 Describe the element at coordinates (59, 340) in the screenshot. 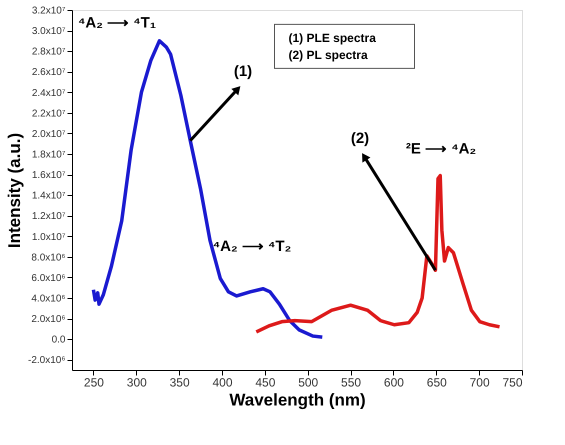

I see `y-tick-label: 0.0` at that location.